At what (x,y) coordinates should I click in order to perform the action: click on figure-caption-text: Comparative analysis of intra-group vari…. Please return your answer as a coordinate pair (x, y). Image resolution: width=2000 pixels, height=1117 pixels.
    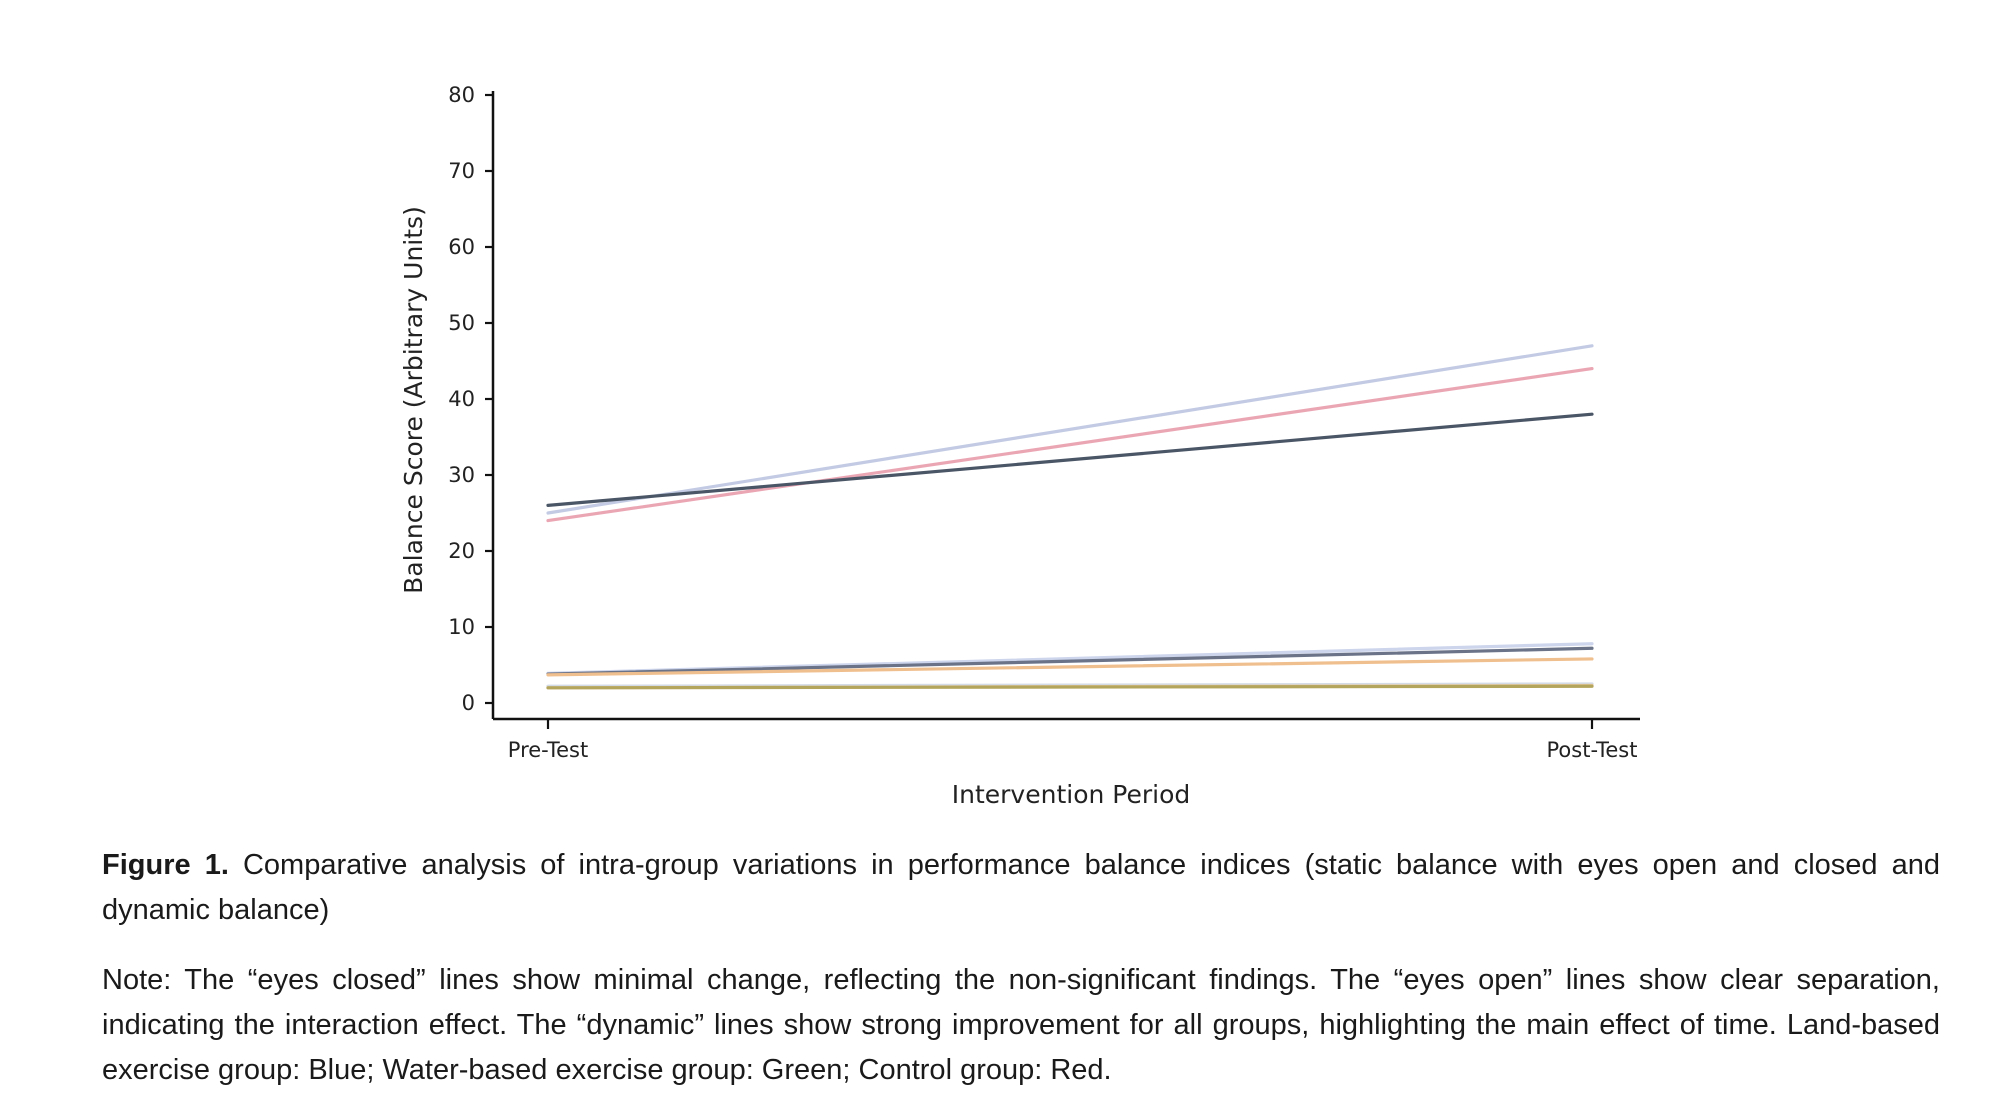
    Looking at the image, I should click on (1021, 887).